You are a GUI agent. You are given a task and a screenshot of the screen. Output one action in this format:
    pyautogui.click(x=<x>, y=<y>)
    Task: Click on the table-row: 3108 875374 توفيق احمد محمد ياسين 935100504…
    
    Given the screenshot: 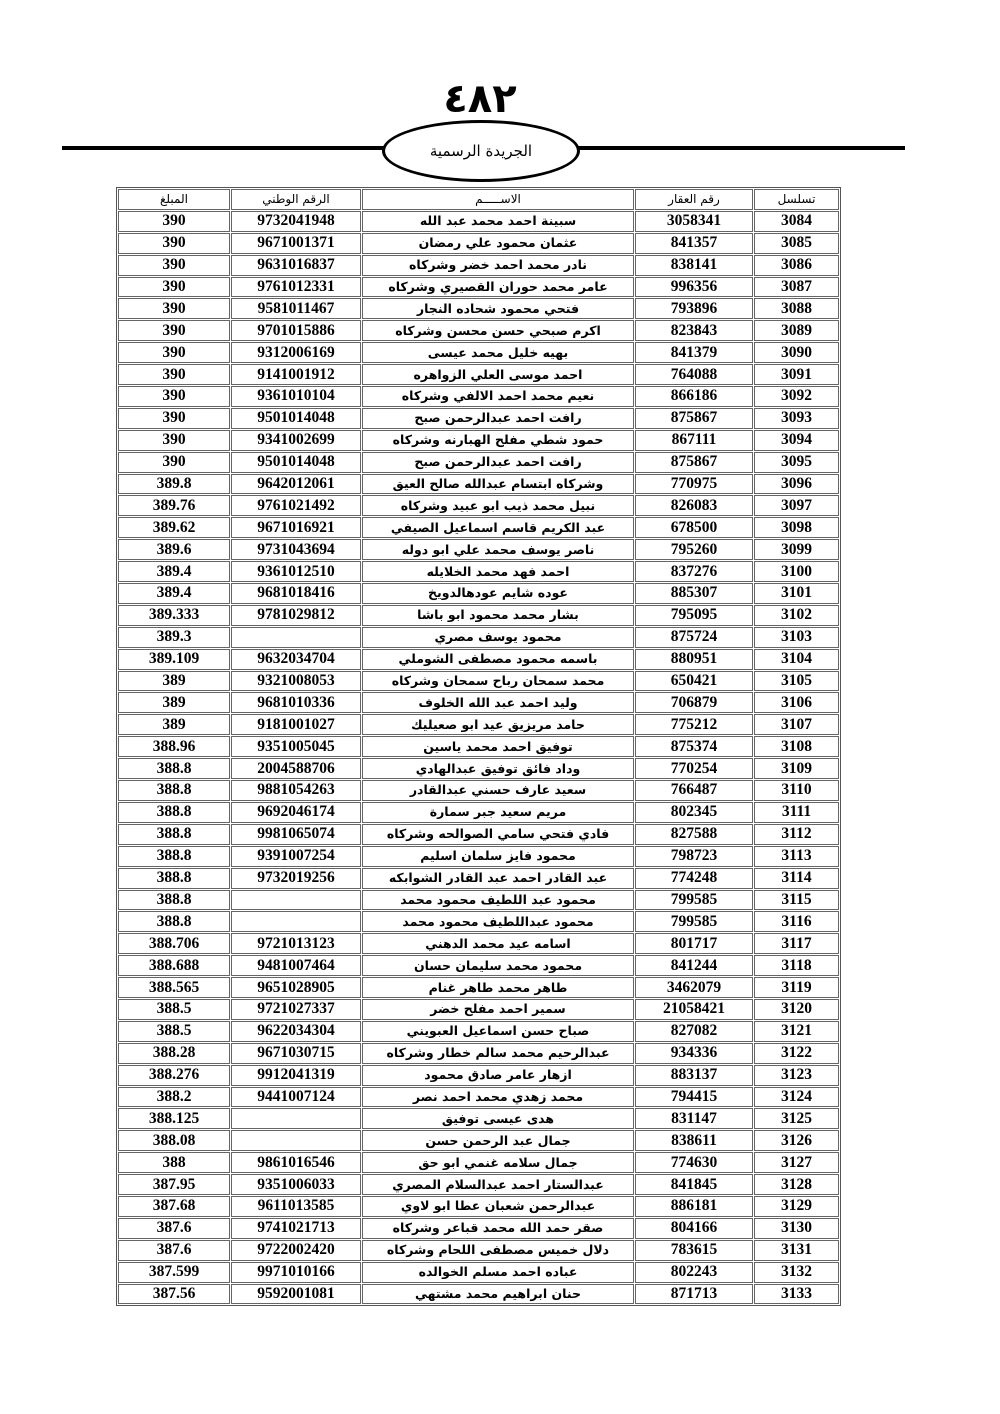 What is the action you would take?
    pyautogui.click(x=478, y=747)
    